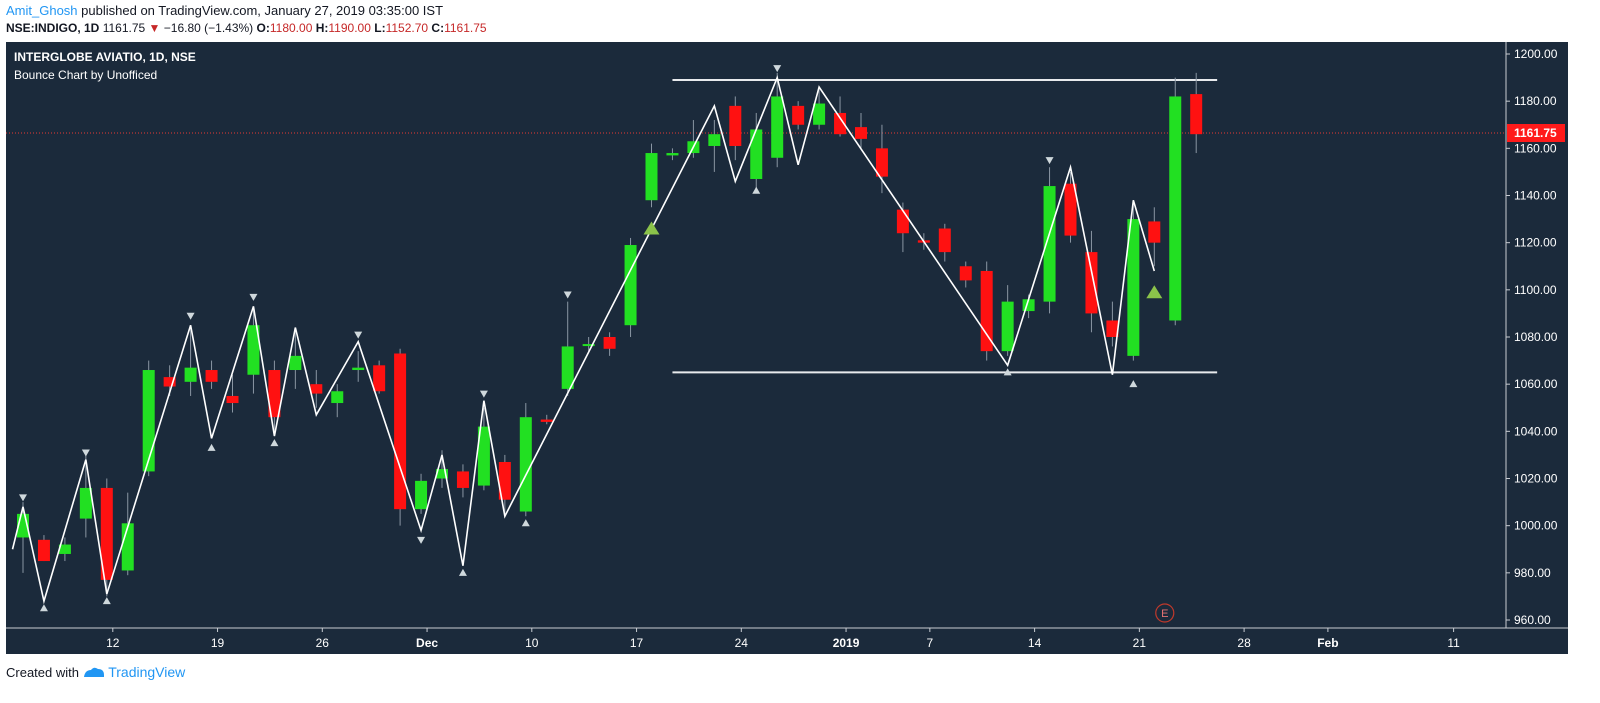  Describe the element at coordinates (291, 28) in the screenshot. I see `open-value: 1180.00` at that location.